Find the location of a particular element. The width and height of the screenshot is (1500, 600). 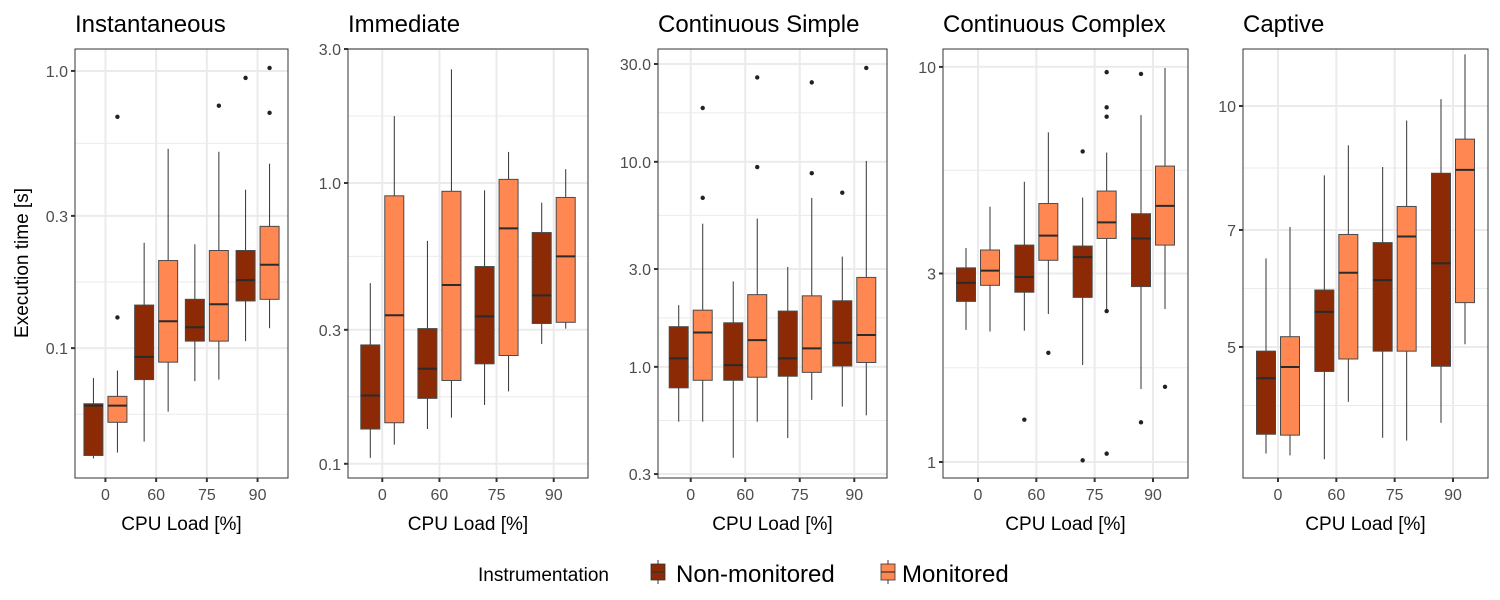

y-tick-label: 0.3 is located at coordinates (330, 331).